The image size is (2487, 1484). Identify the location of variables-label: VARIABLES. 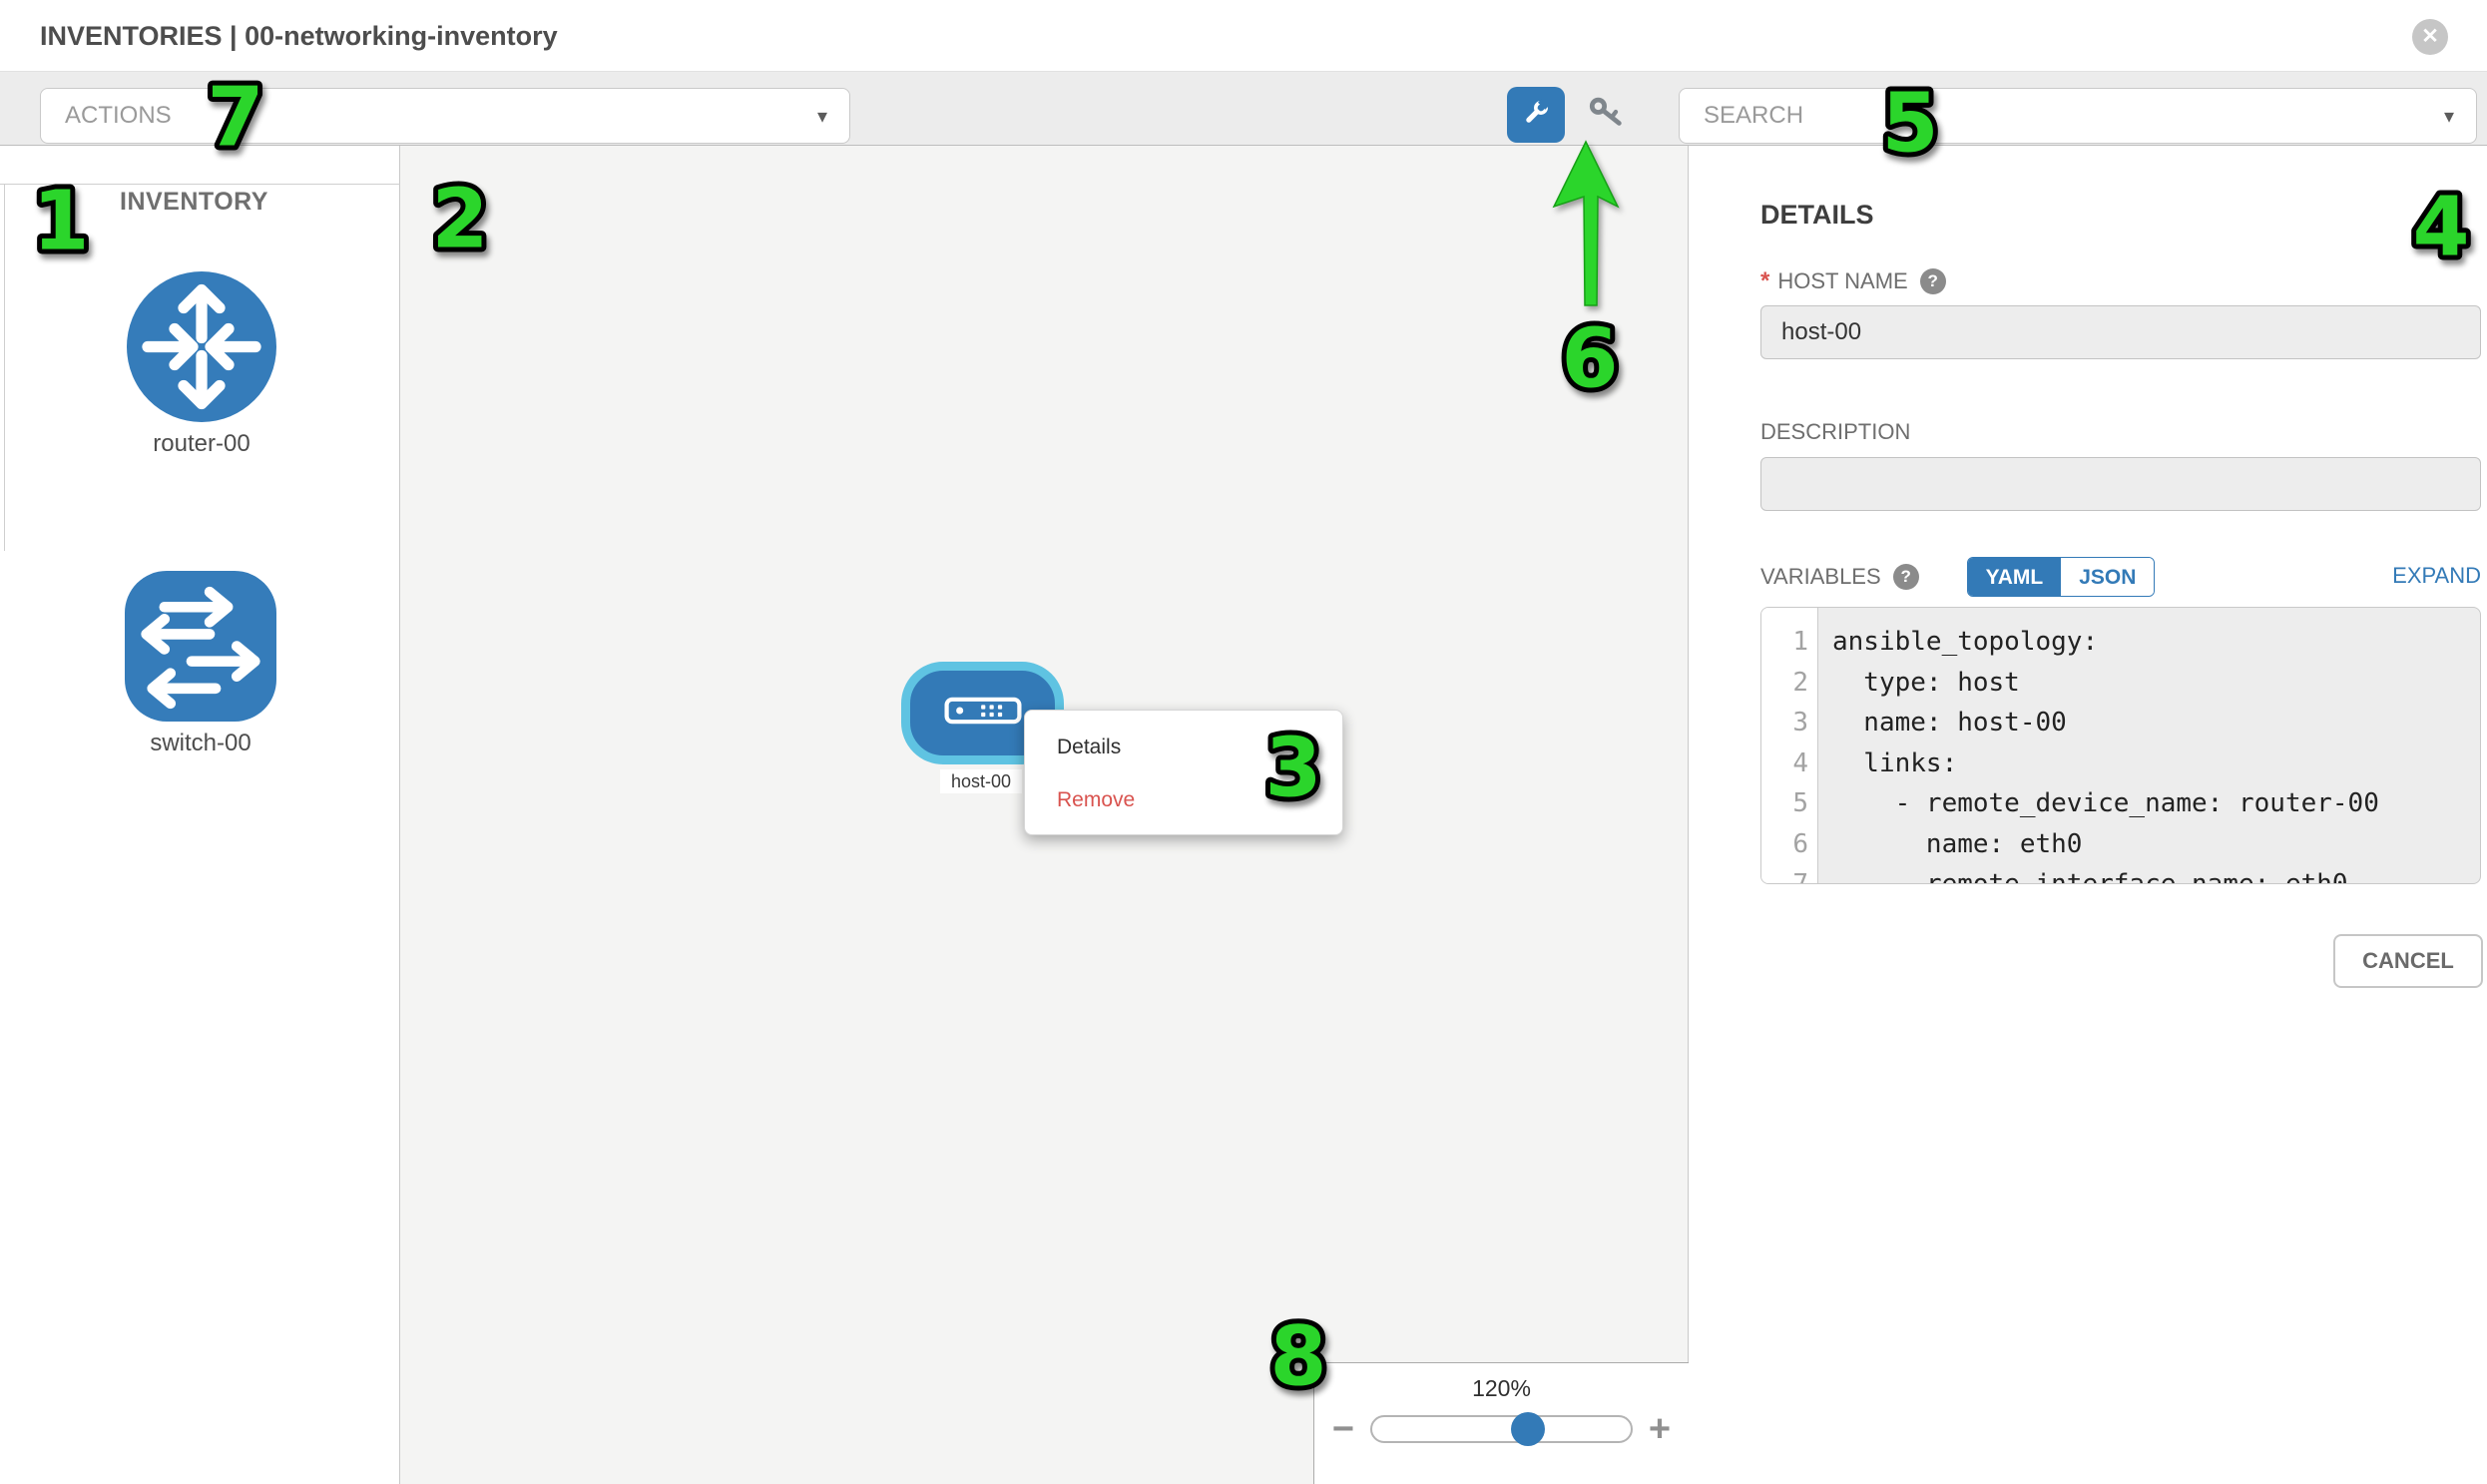
(1821, 576).